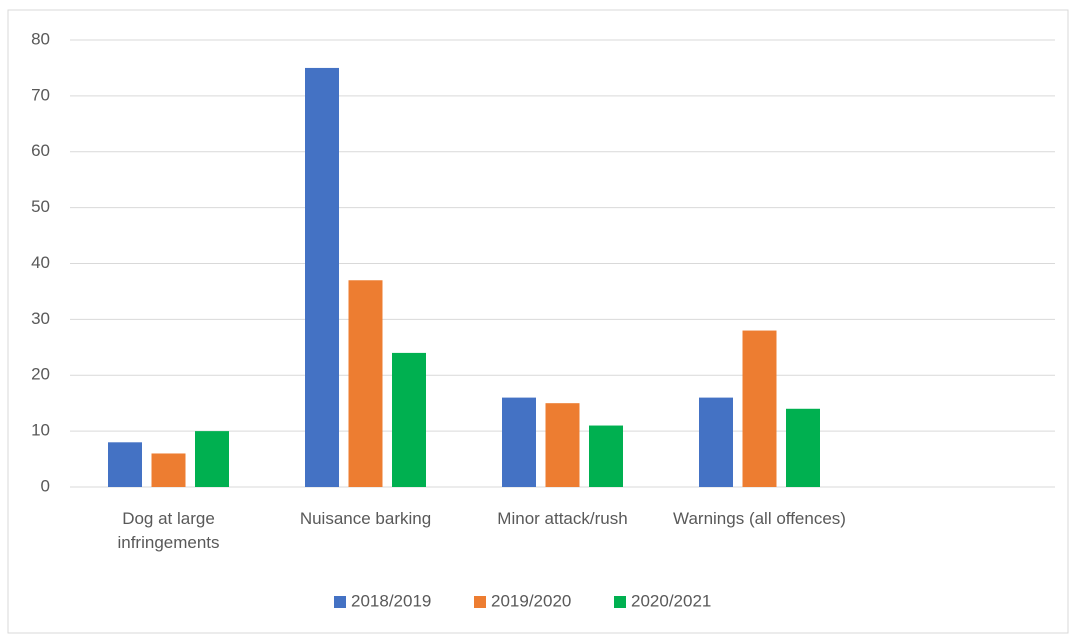  What do you see at coordinates (671, 600) in the screenshot?
I see `legend-label: 2020/2021` at bounding box center [671, 600].